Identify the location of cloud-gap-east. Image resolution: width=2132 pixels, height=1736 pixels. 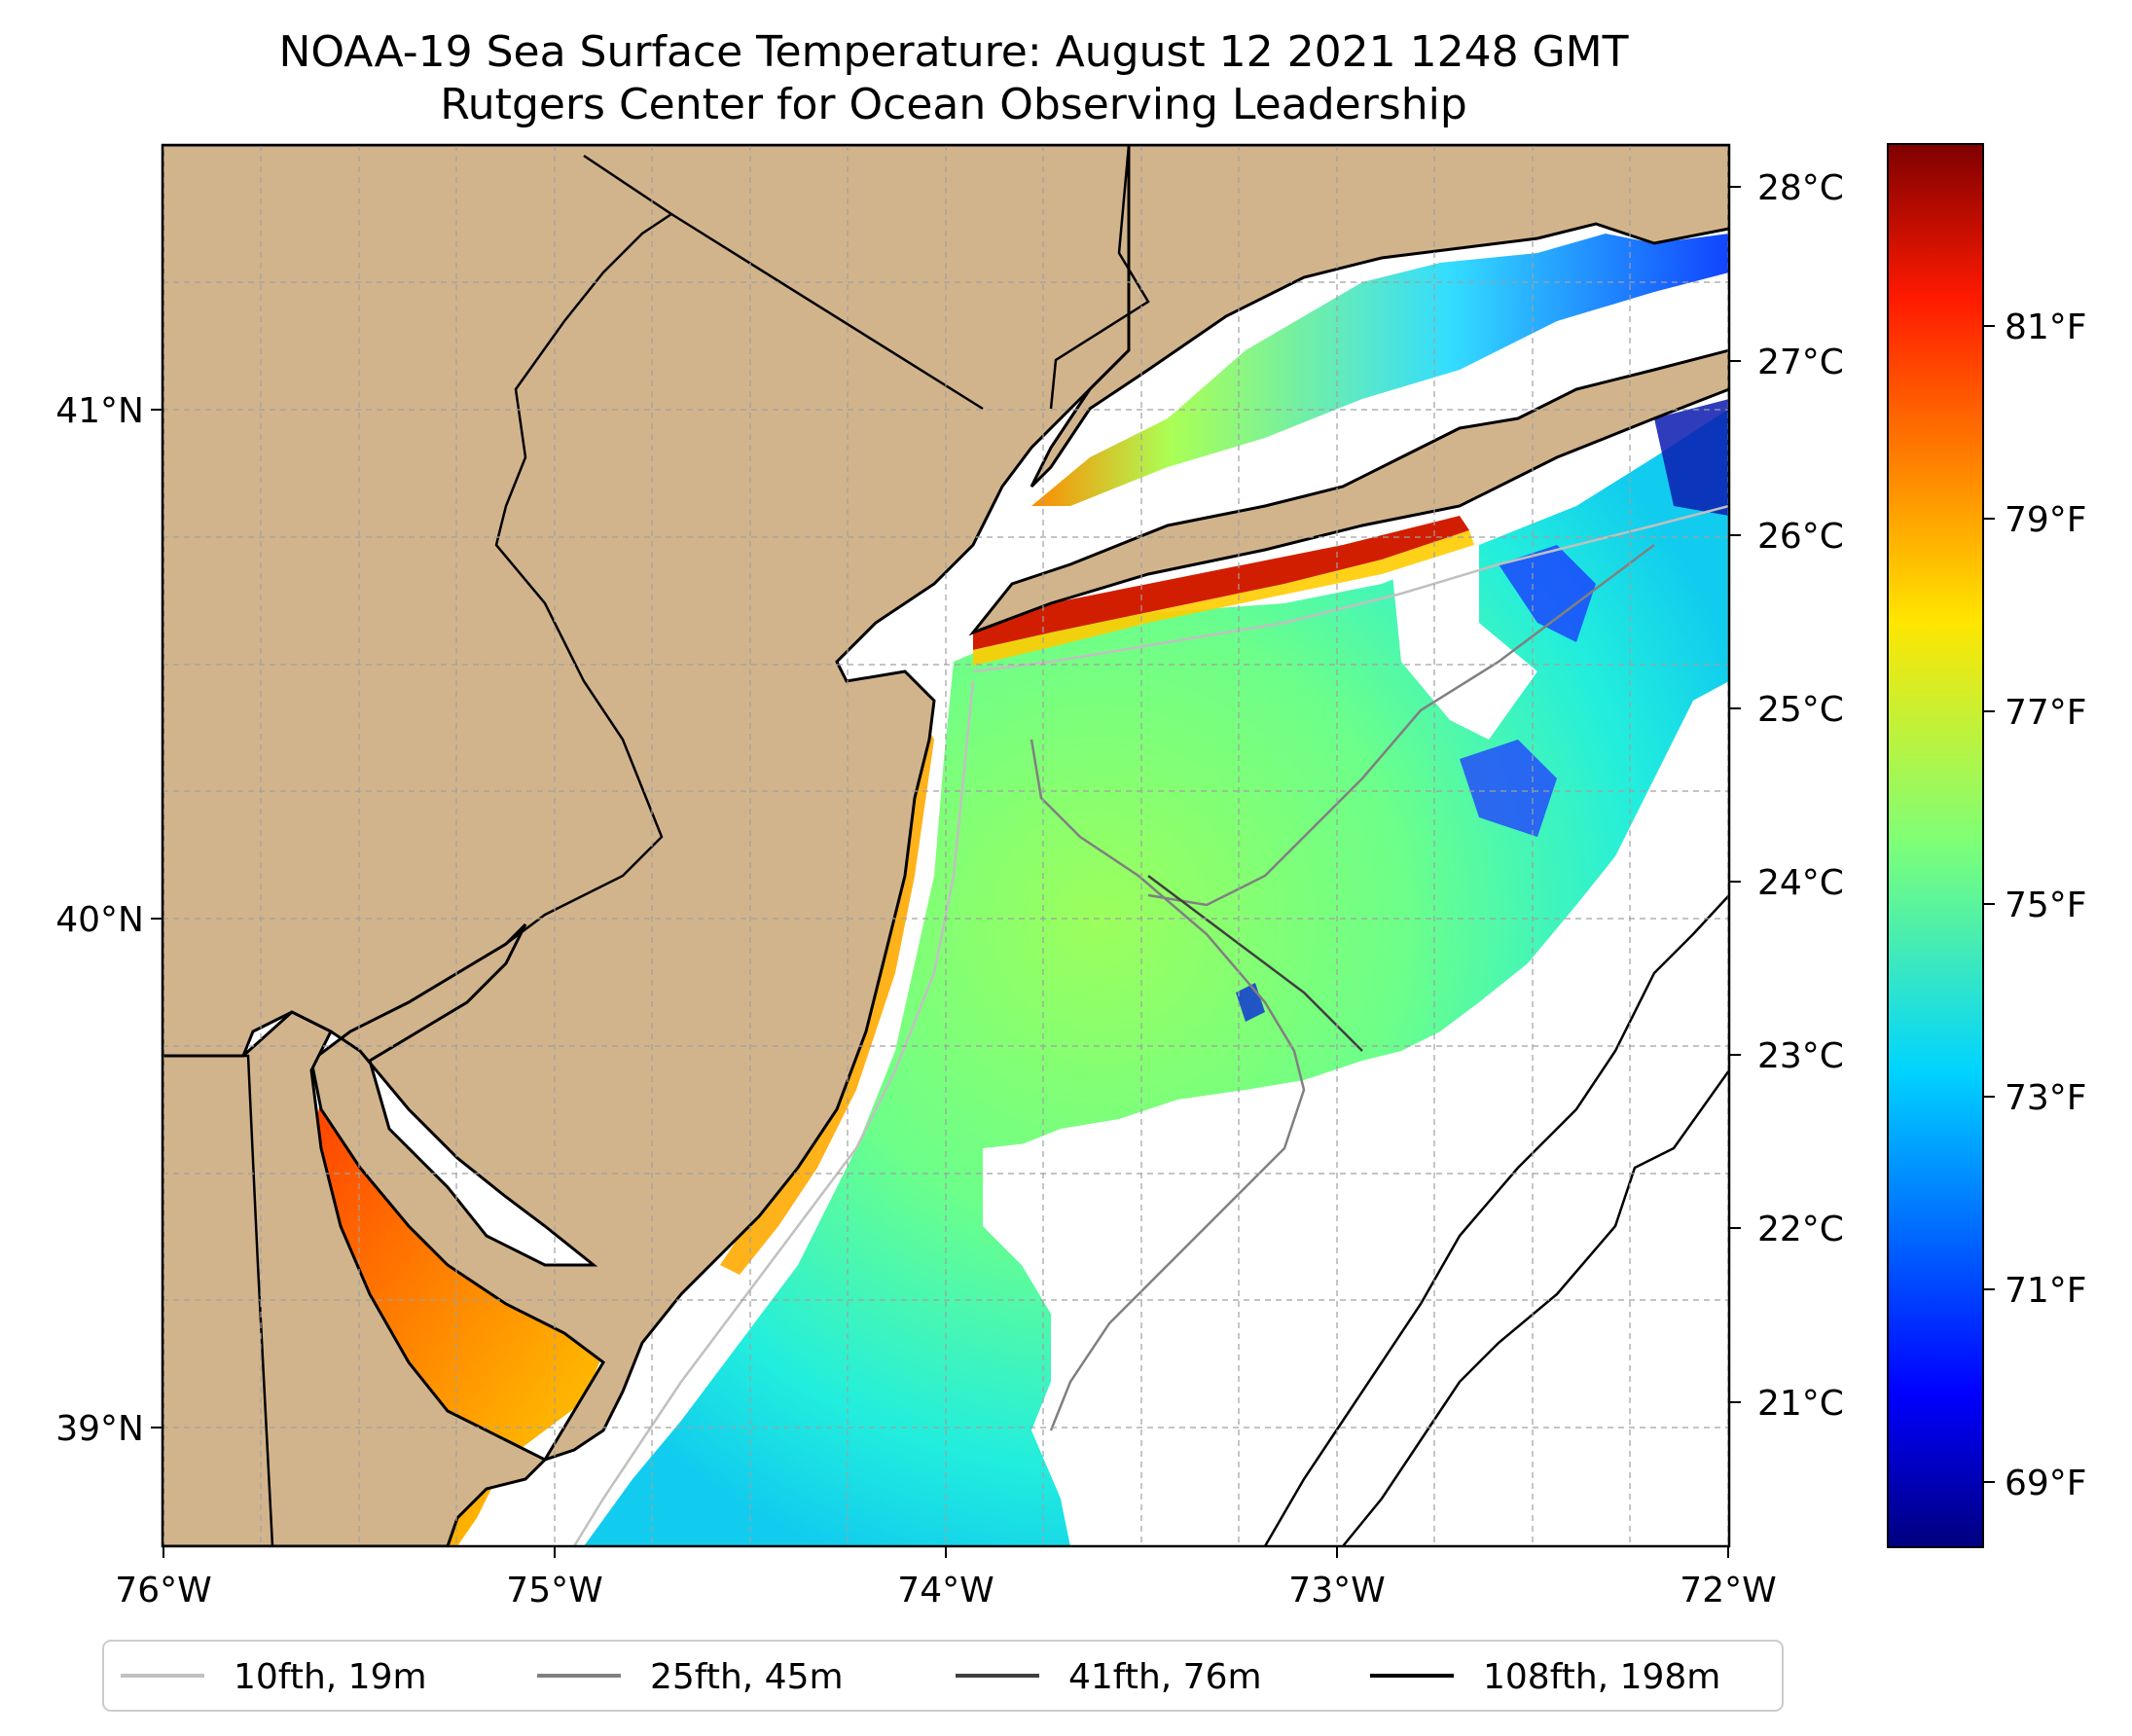
(1464, 642).